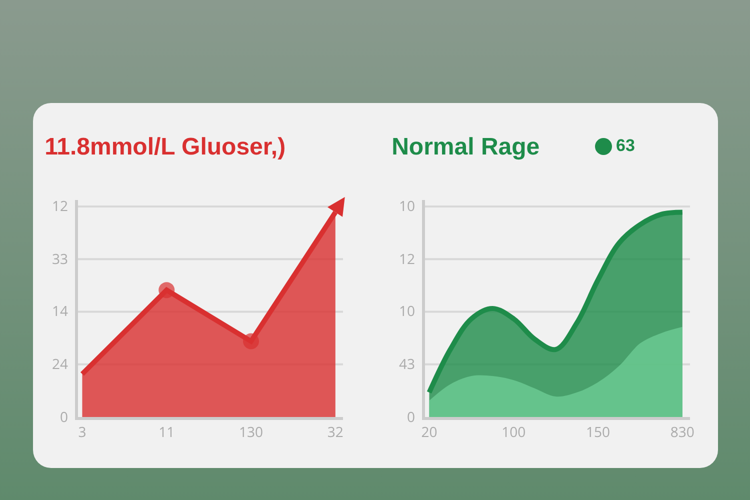 This screenshot has width=750, height=500. What do you see at coordinates (429, 432) in the screenshot?
I see `x-tick-label: 20` at bounding box center [429, 432].